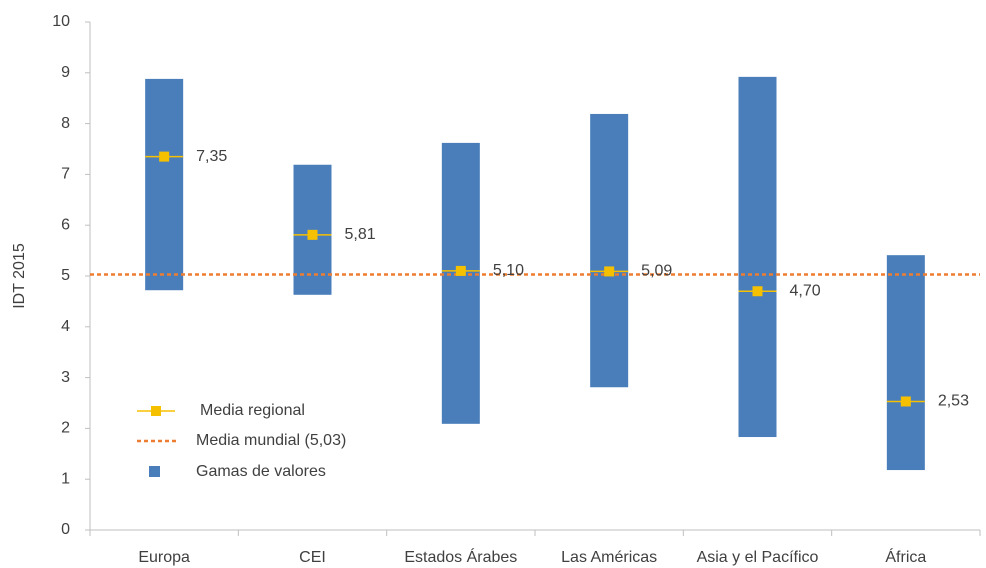 The image size is (986, 568). Describe the element at coordinates (905, 556) in the screenshot. I see `x-tick-label: África` at that location.